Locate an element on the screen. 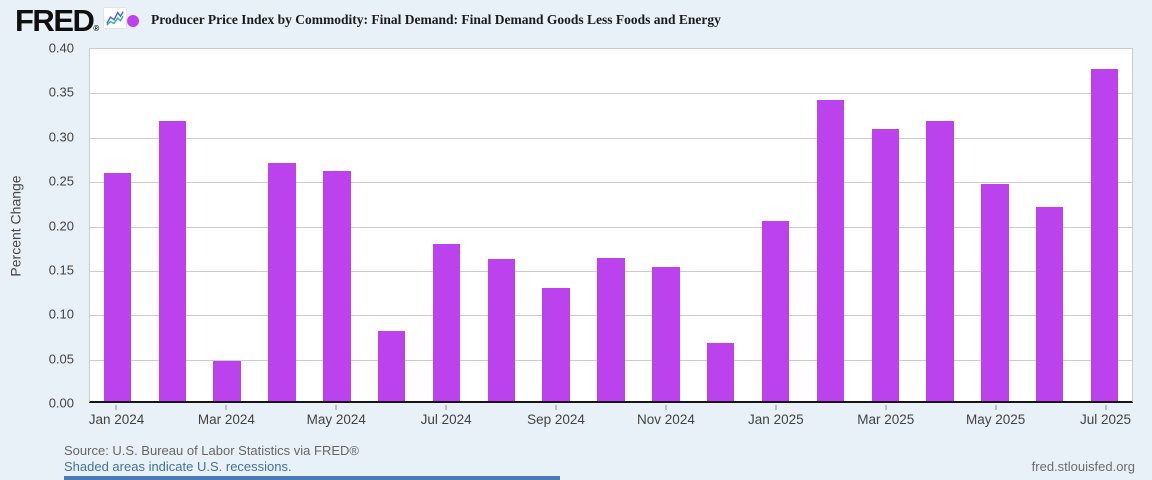  x-axis-label: Mar 2025 is located at coordinates (886, 419).